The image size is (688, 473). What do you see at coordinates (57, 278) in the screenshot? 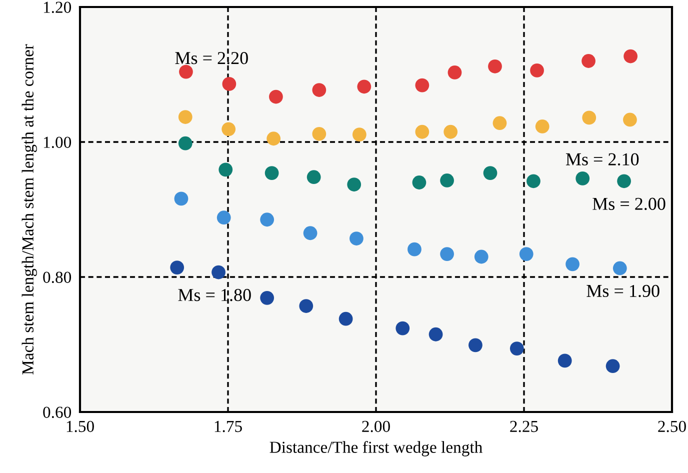
I see `y-tick-label: 0.80` at bounding box center [57, 278].